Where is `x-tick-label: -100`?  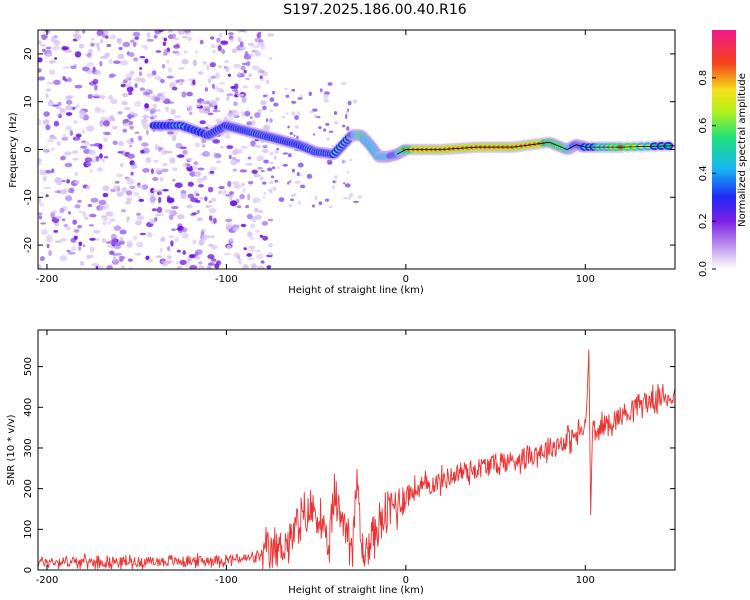 x-tick-label: -100 is located at coordinates (226, 279).